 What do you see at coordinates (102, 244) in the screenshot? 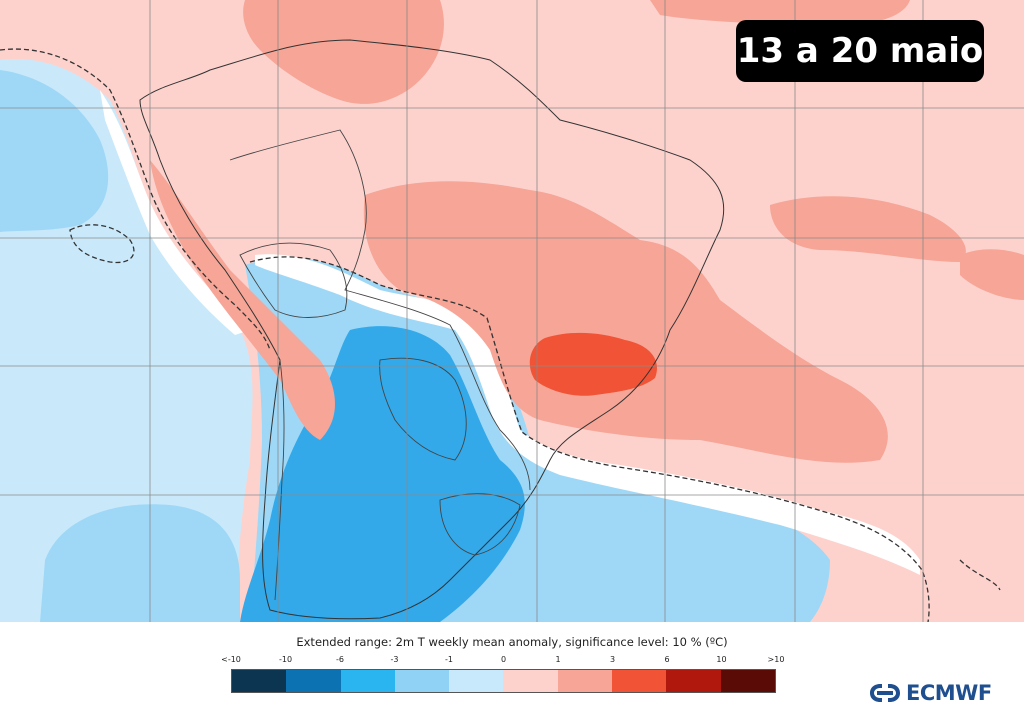
I see `significance-contour-patch` at bounding box center [102, 244].